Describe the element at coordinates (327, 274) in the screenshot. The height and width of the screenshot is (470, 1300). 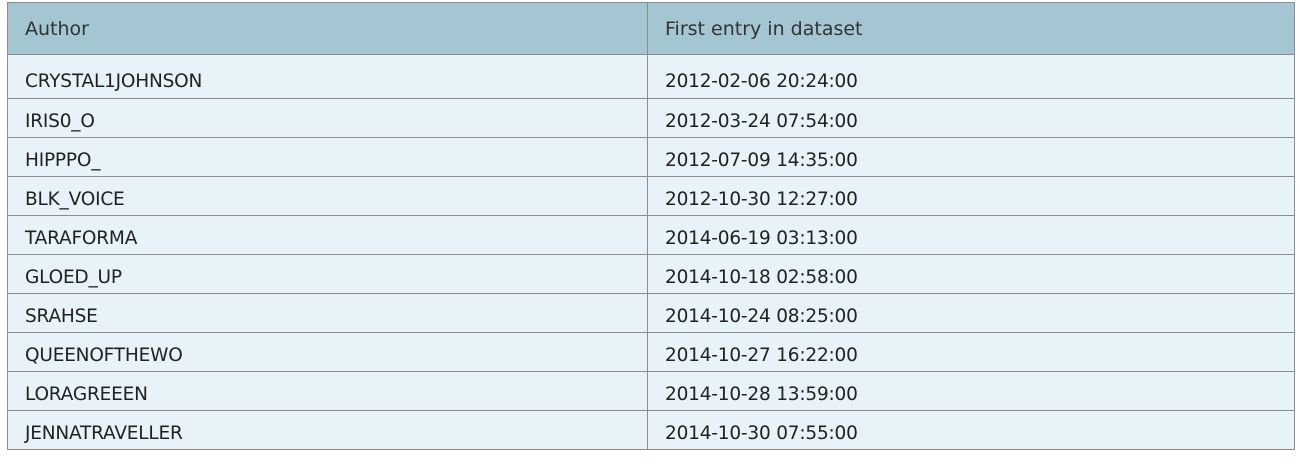
I see `author-cell: GLOED_UP` at that location.